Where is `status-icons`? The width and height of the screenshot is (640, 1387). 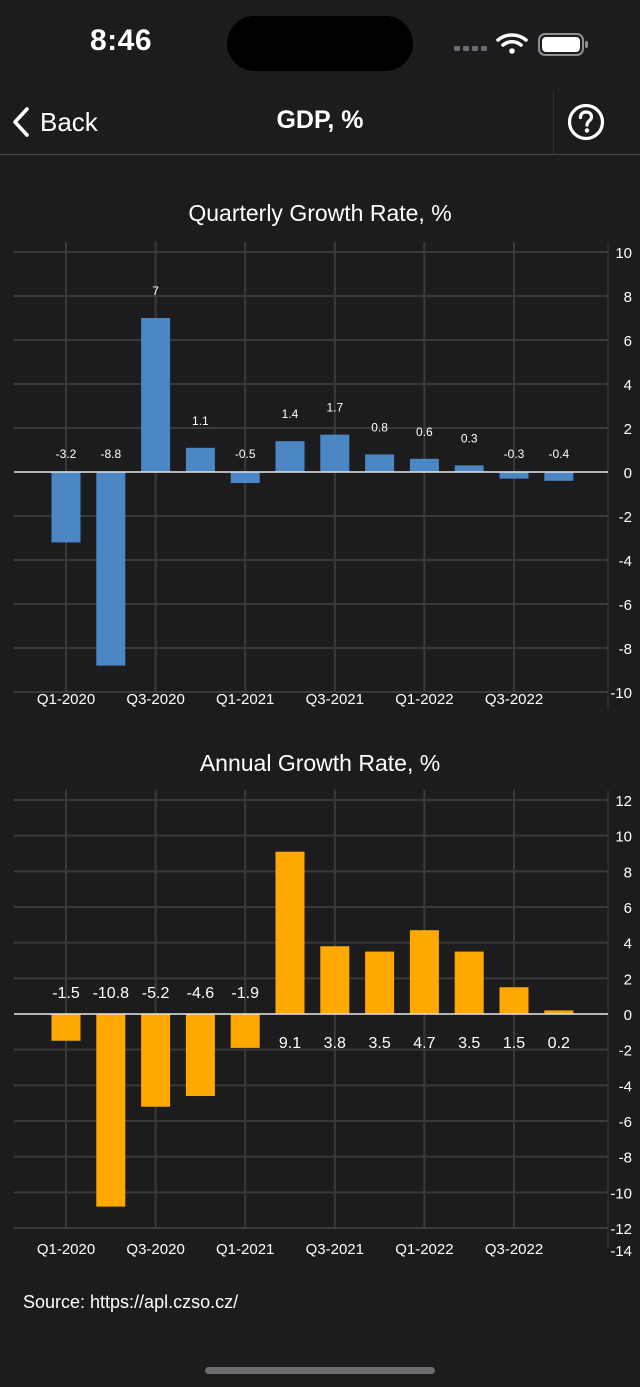
status-icons is located at coordinates (521, 44).